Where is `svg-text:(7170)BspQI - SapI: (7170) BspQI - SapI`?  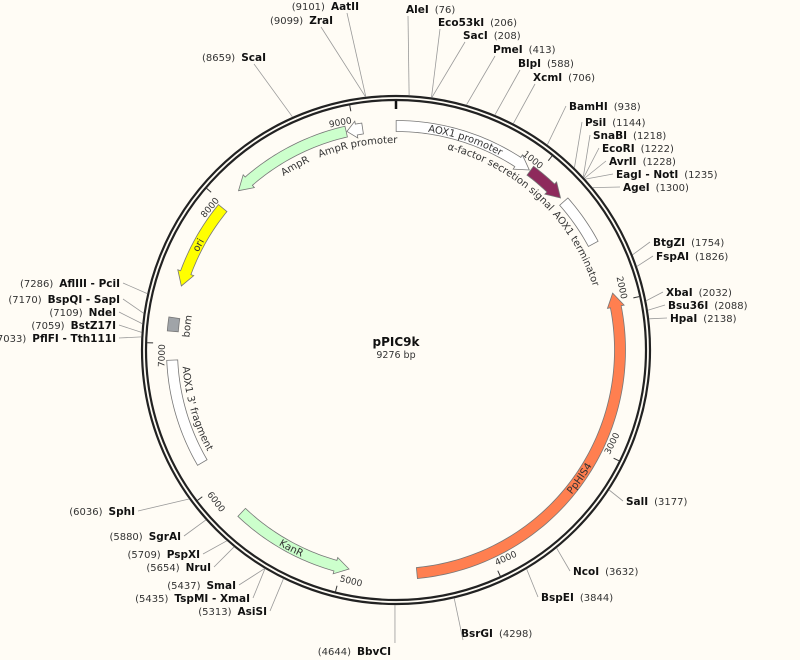
svg-text:(7170)BspQI - SapI: (7170) BspQI - SapI is located at coordinates (64, 300).